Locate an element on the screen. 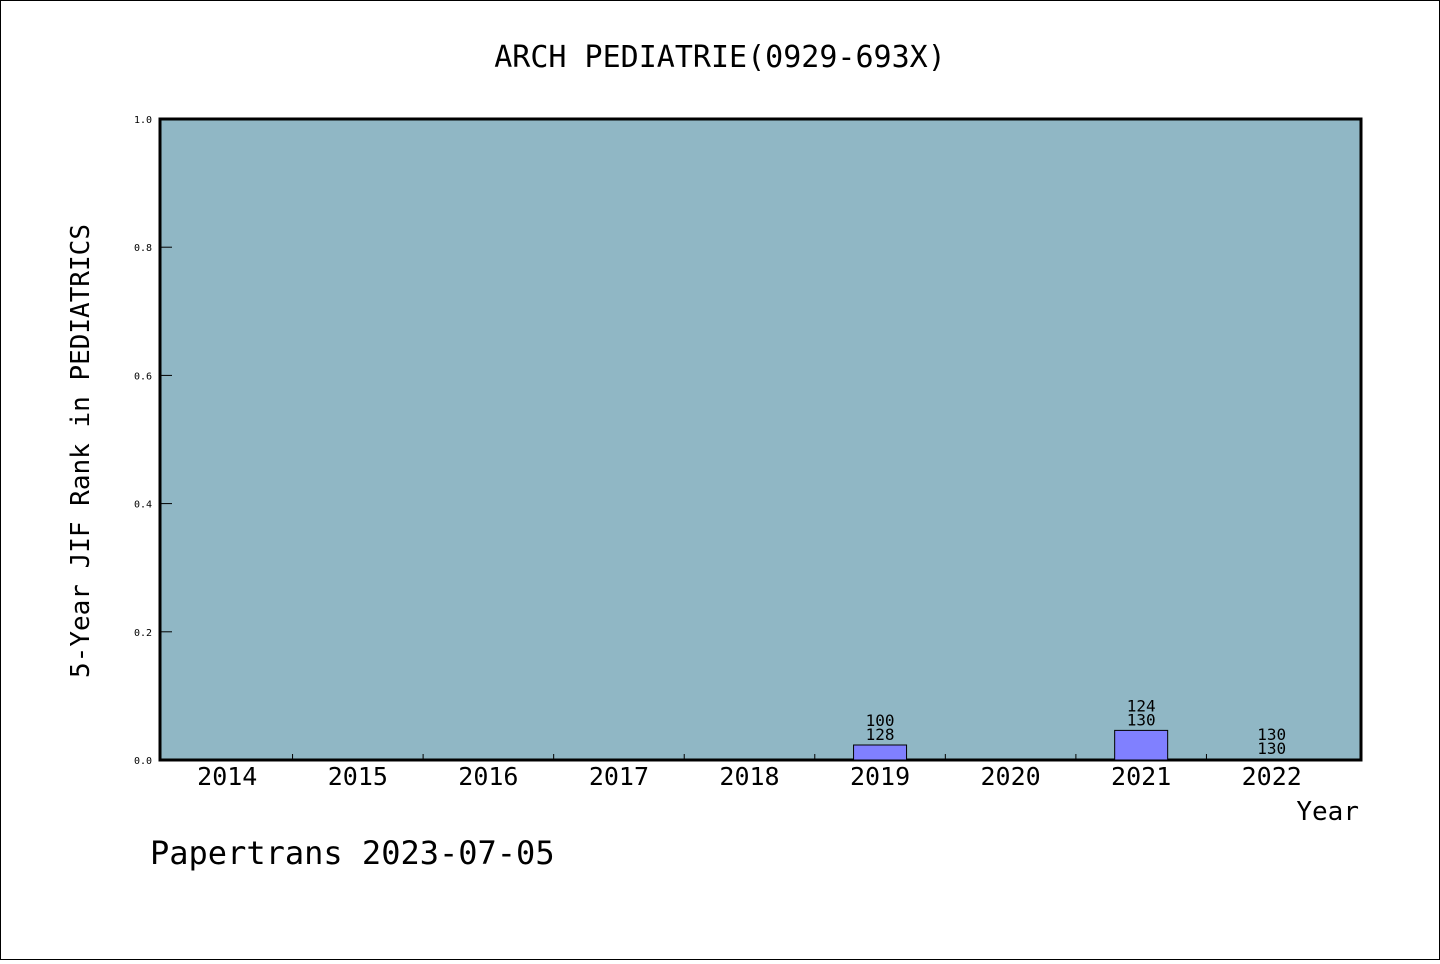  x-axis: 2014 2015 2016 2017 2018 2019 2020 2021 2022 is located at coordinates (749, 772).